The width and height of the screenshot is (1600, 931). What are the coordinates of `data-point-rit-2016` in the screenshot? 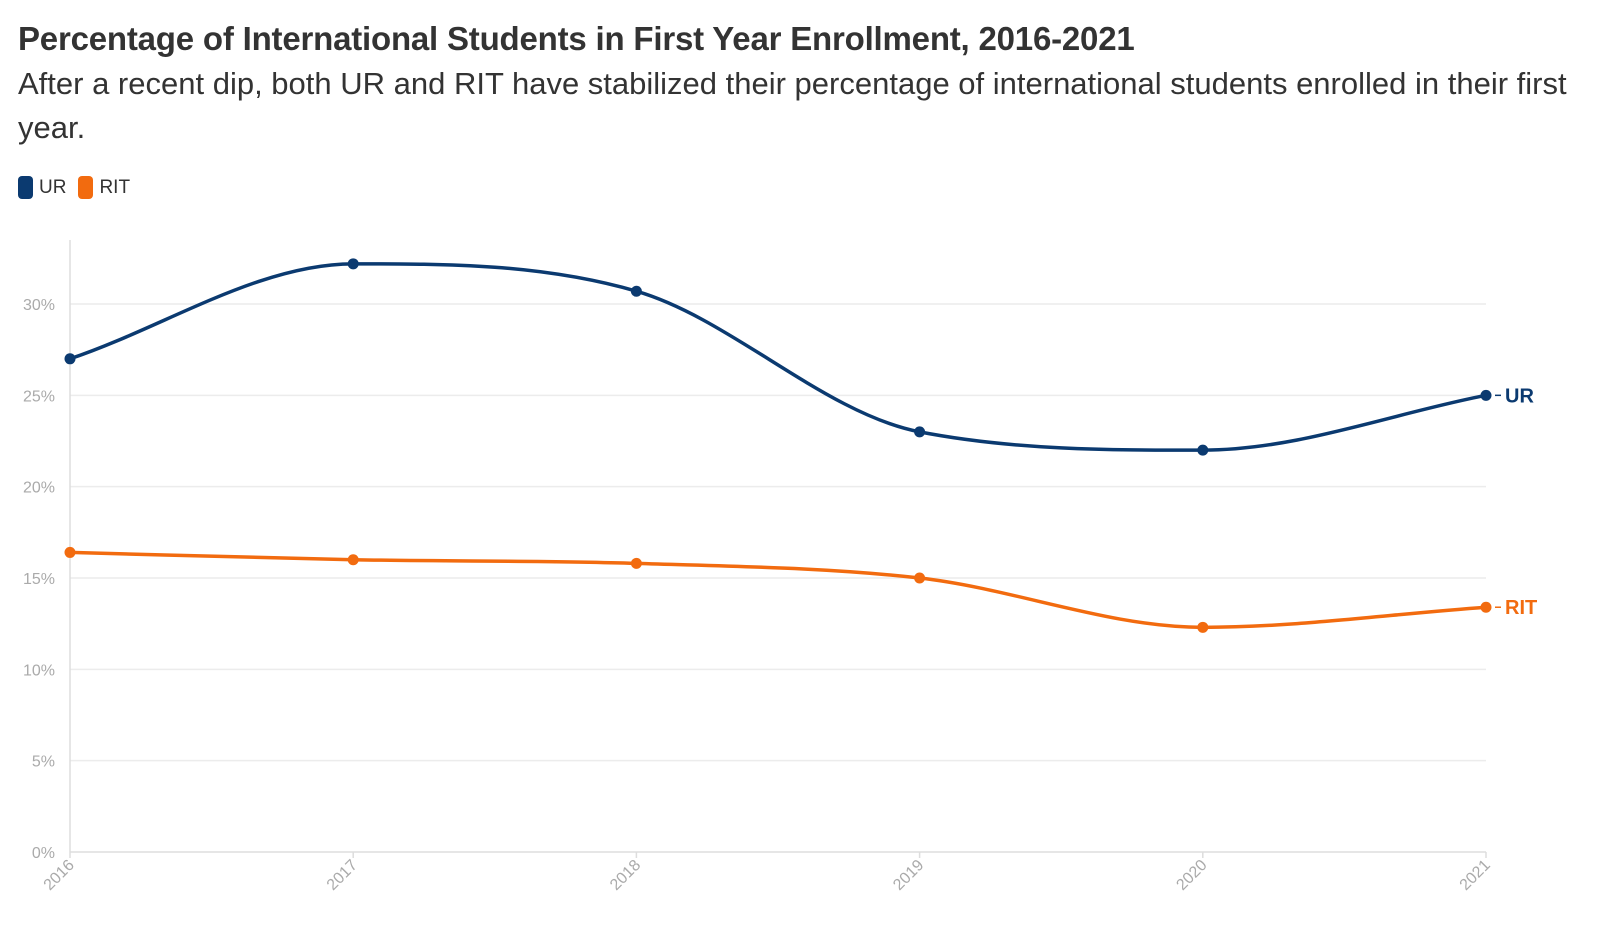 It's located at (70, 552).